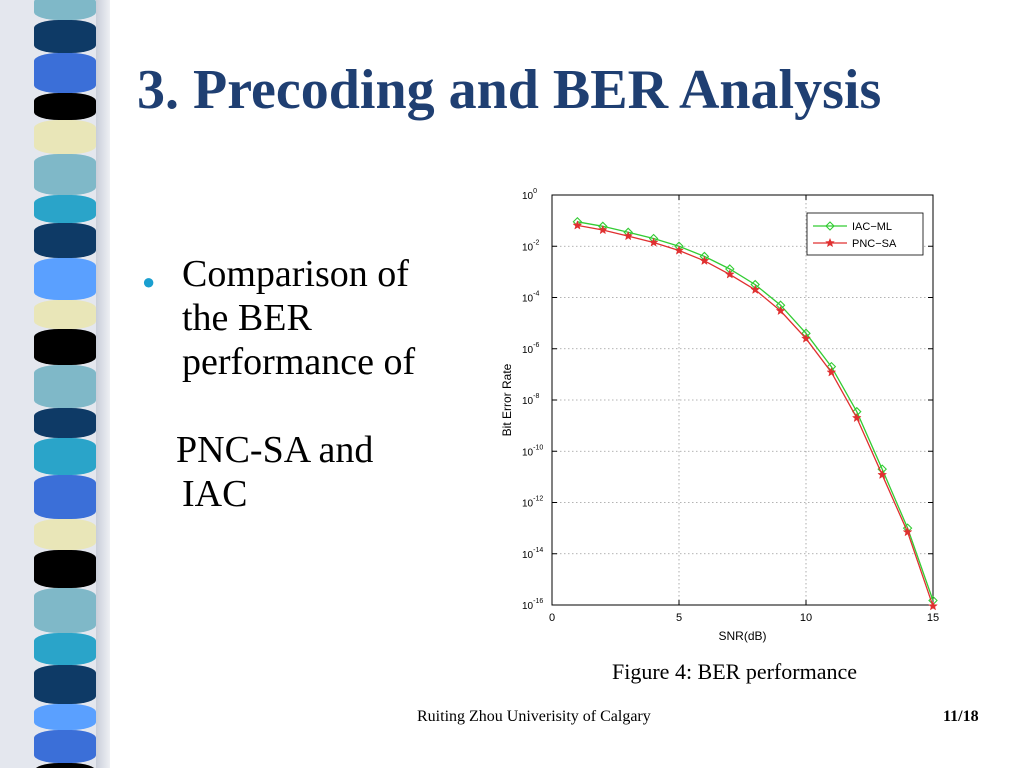 The height and width of the screenshot is (768, 1024). I want to click on y-tick-exponent: 0, so click(535, 191).